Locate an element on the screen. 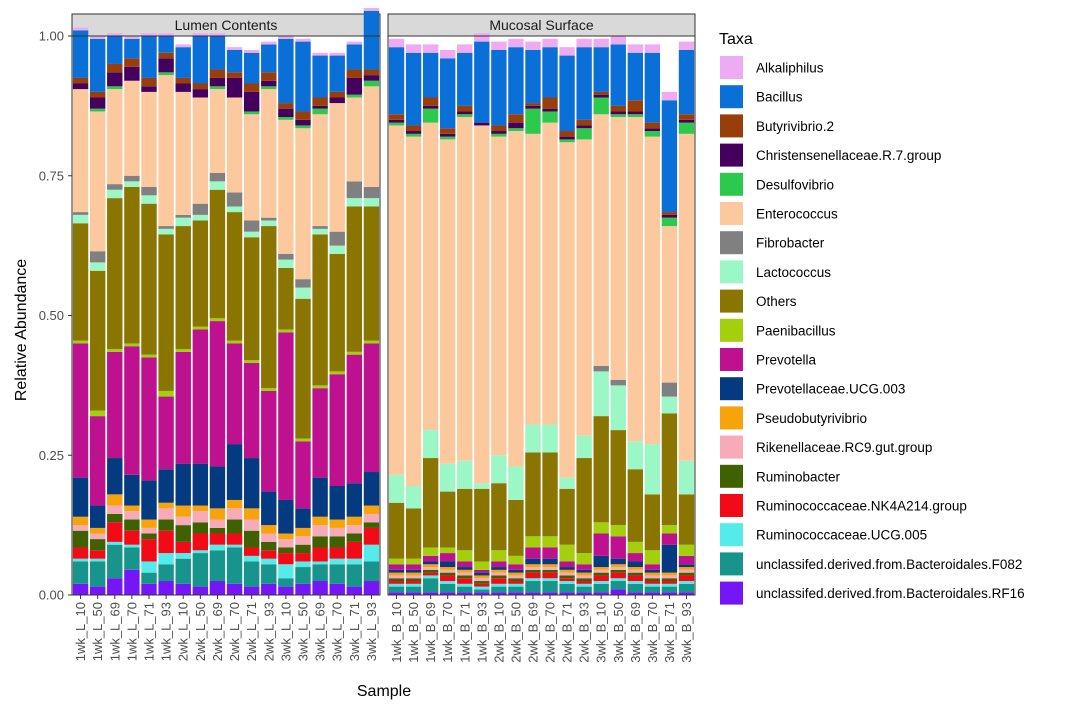 The width and height of the screenshot is (1084, 712). legend-item: Desulfovibrio is located at coordinates (777, 184).